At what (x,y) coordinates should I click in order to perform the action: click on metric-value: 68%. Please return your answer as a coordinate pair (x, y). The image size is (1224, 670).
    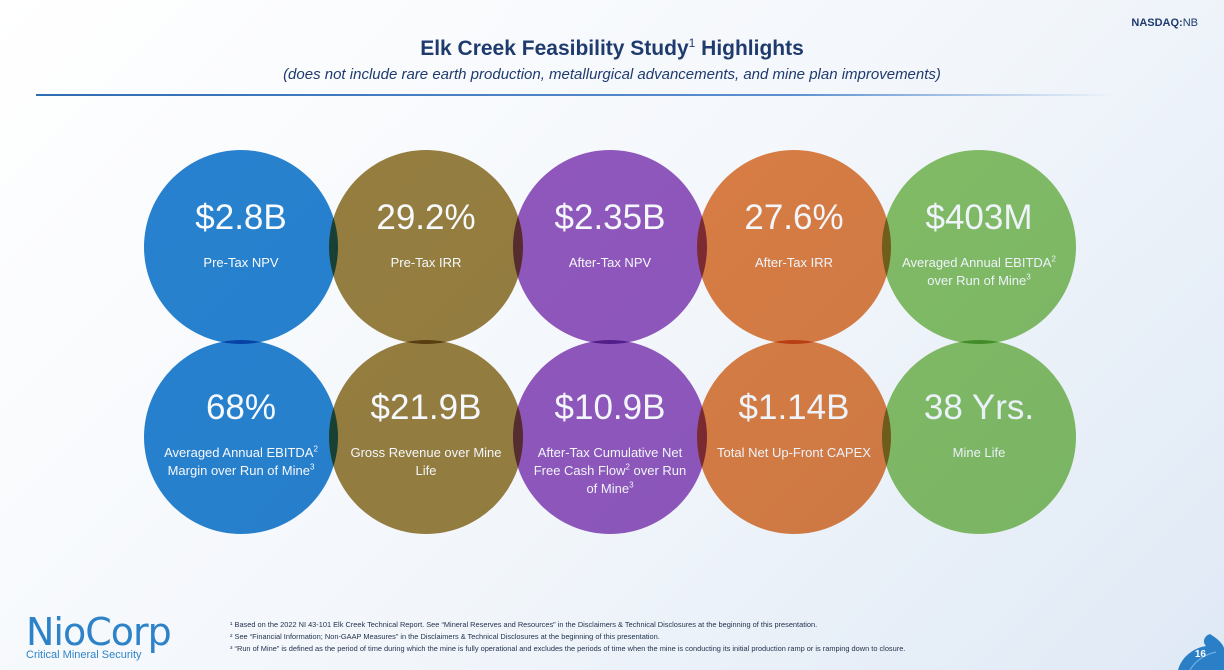
    Looking at the image, I should click on (241, 407).